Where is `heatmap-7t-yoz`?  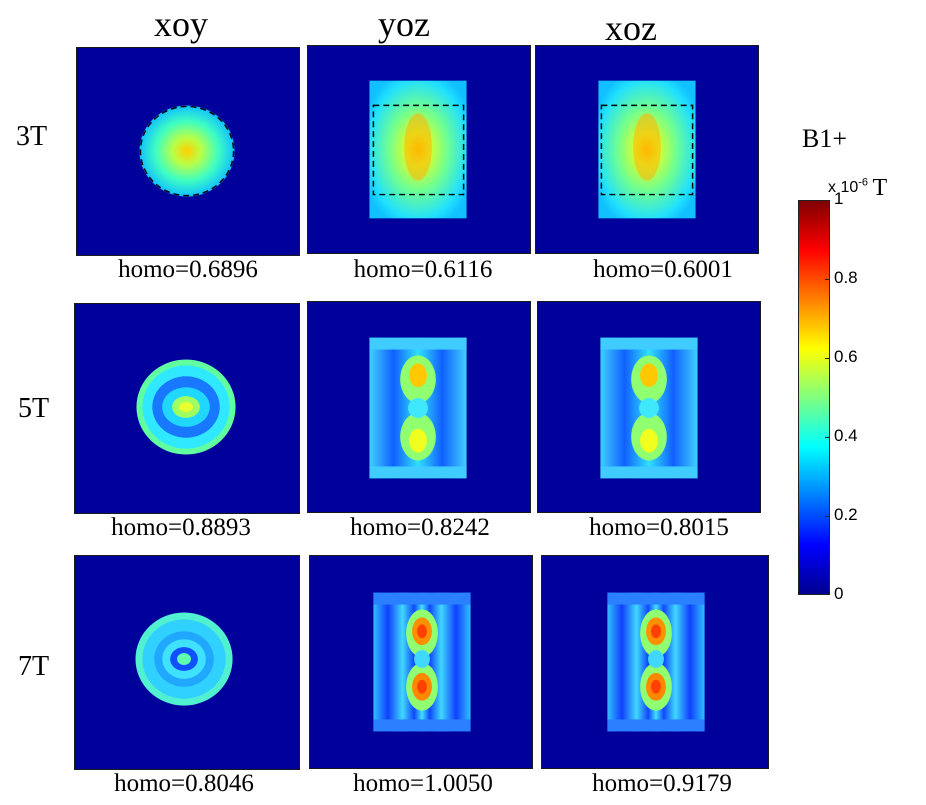 heatmap-7t-yoz is located at coordinates (421, 662).